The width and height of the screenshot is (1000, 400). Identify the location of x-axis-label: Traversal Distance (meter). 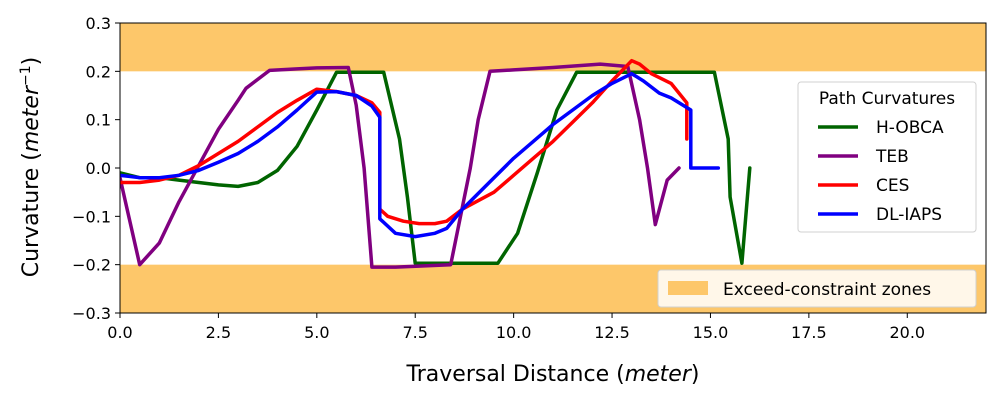
(553, 374).